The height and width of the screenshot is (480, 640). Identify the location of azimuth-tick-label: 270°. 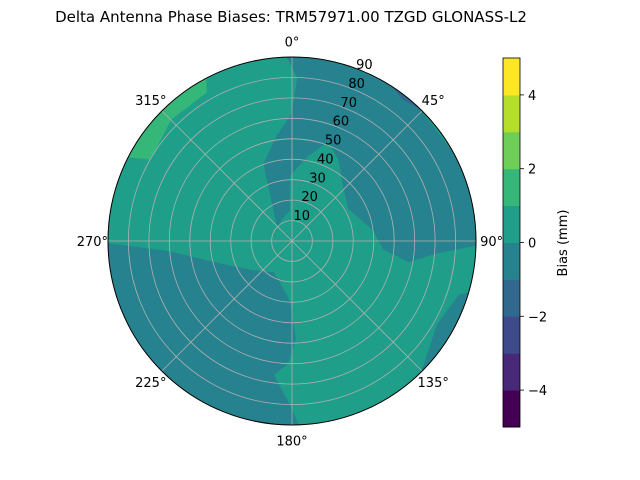
(92, 242).